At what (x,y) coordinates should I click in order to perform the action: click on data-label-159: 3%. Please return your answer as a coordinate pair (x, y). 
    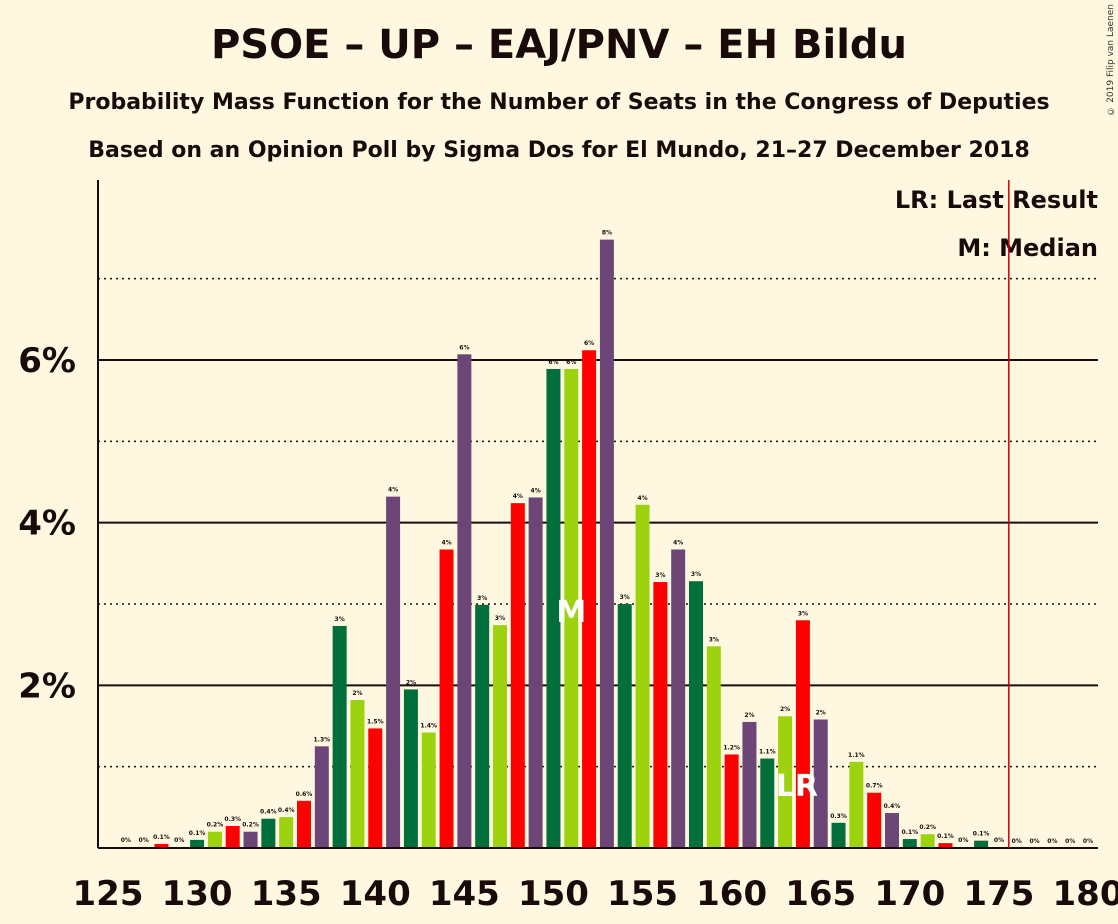
    Looking at the image, I should click on (714, 639).